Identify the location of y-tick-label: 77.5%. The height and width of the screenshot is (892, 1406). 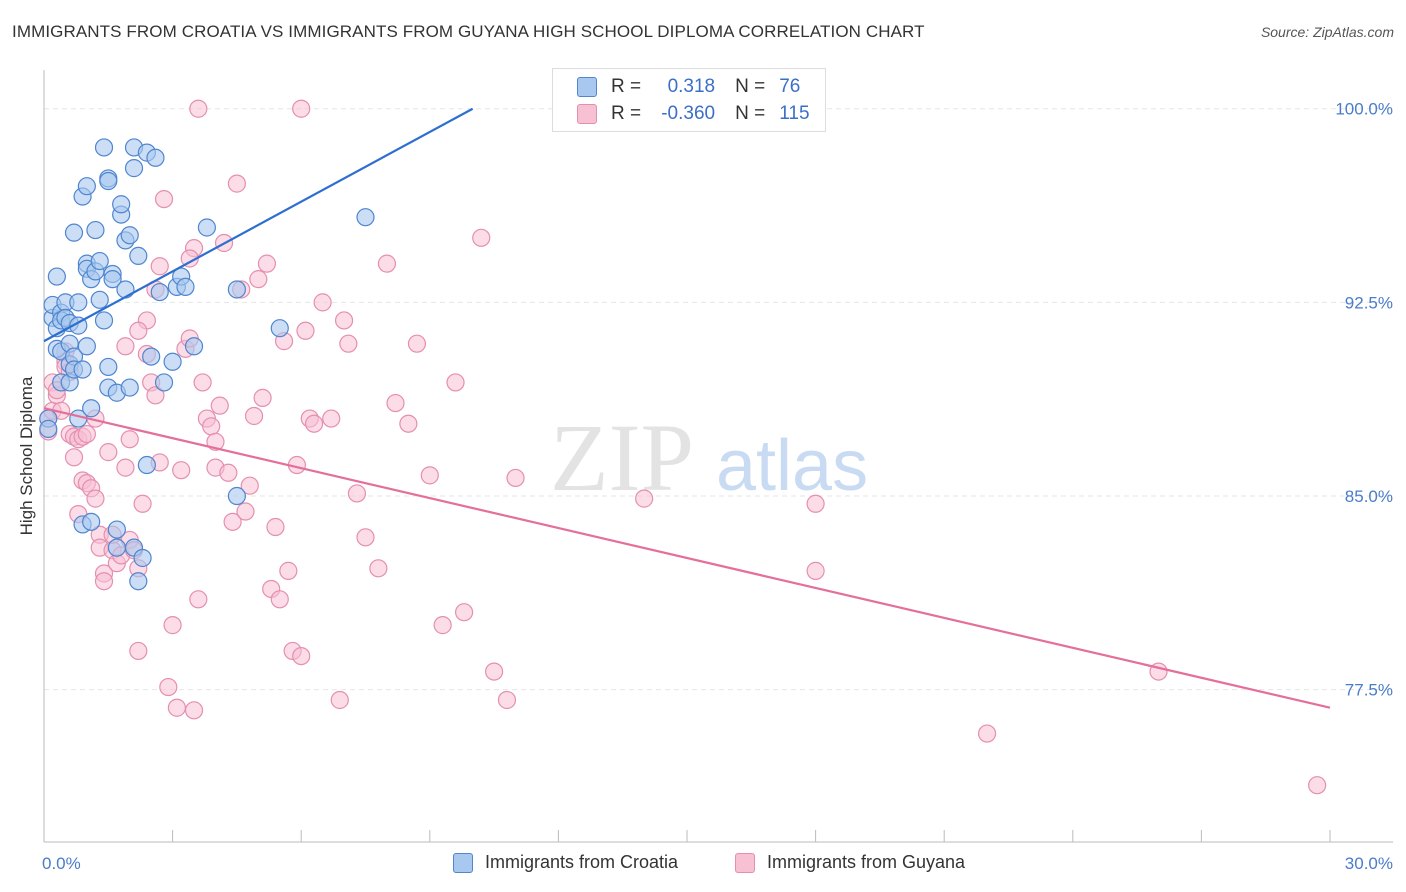
(1369, 690).